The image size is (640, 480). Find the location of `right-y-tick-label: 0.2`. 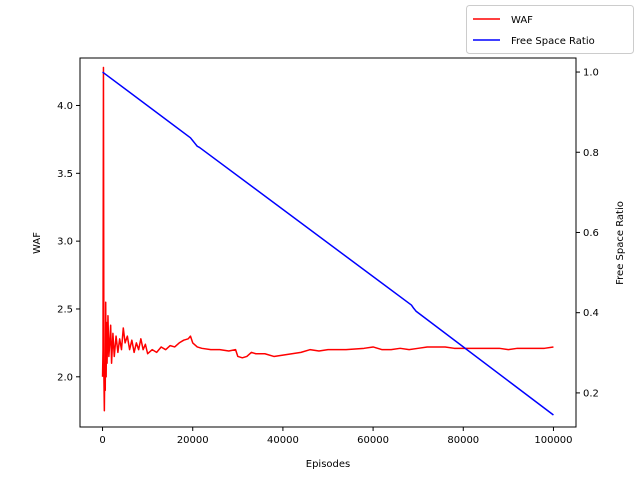

right-y-tick-label: 0.2 is located at coordinates (591, 393).